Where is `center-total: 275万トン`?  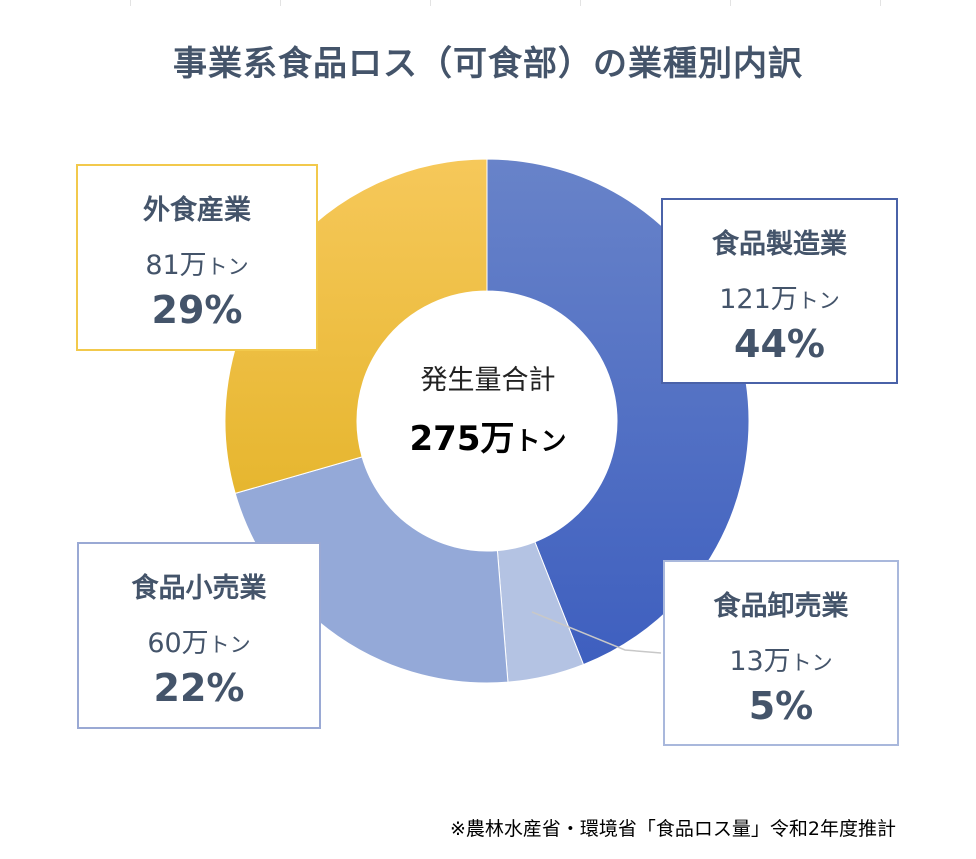 center-total: 275万トン is located at coordinates (488, 435).